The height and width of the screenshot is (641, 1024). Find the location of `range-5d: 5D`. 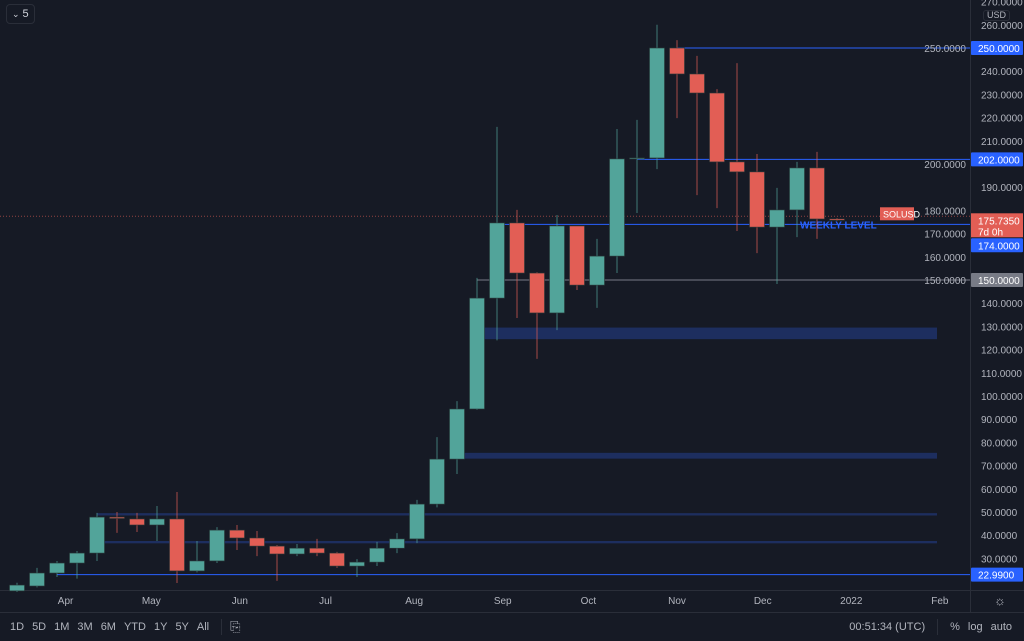

range-5d: 5D is located at coordinates (39, 627).